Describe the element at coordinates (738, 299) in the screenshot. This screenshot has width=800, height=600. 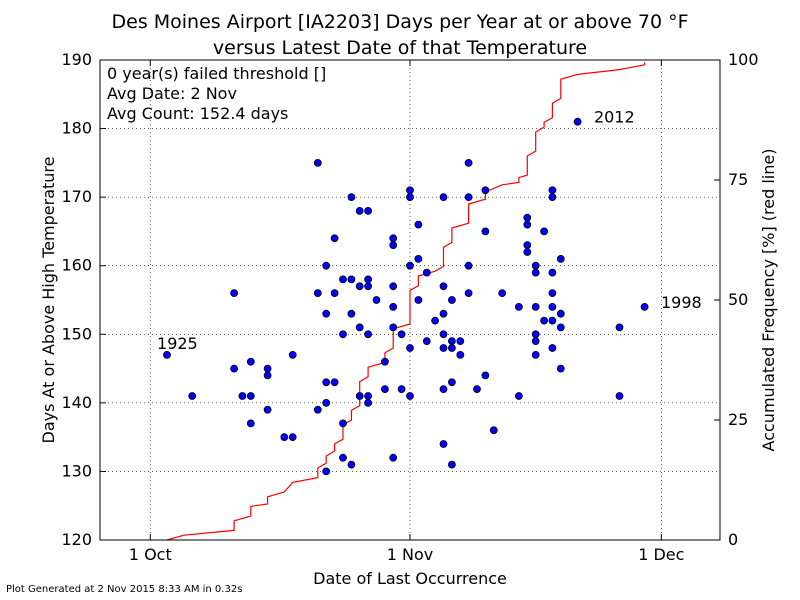
I see `y2-tick-label: 50` at that location.